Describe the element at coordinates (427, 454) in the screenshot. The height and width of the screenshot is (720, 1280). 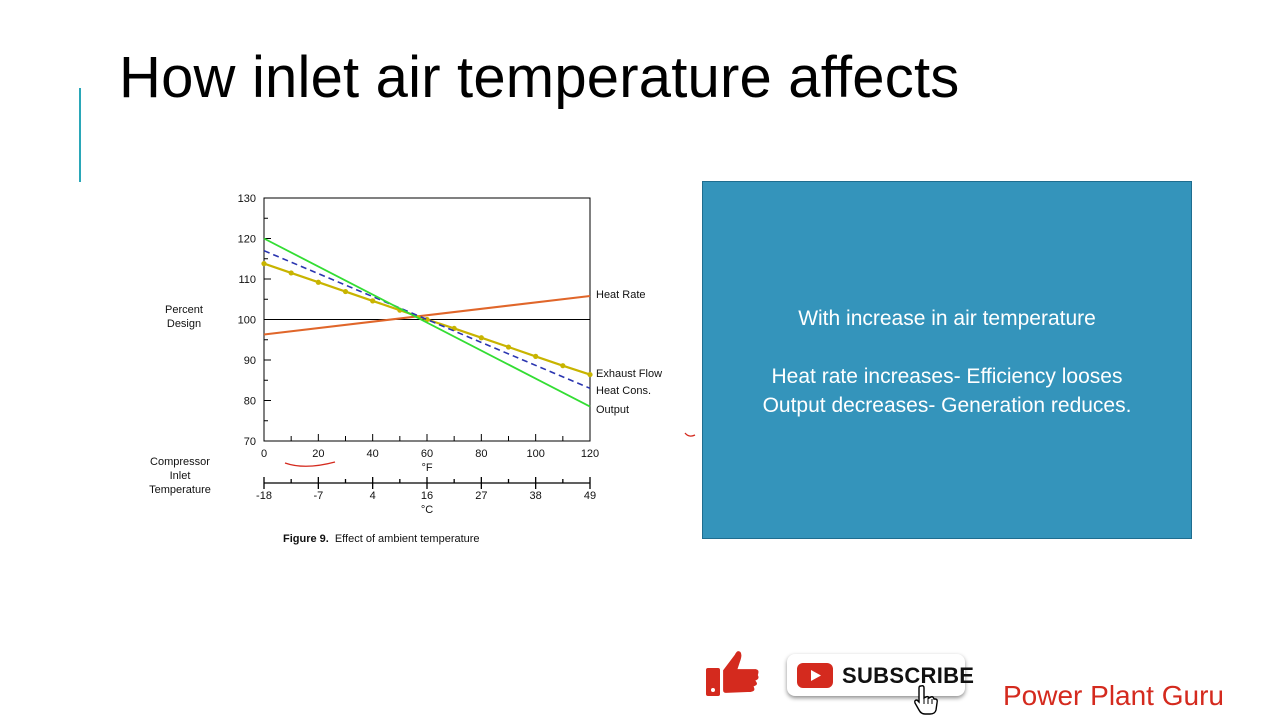
I see `x-tick-label-f: 60` at that location.